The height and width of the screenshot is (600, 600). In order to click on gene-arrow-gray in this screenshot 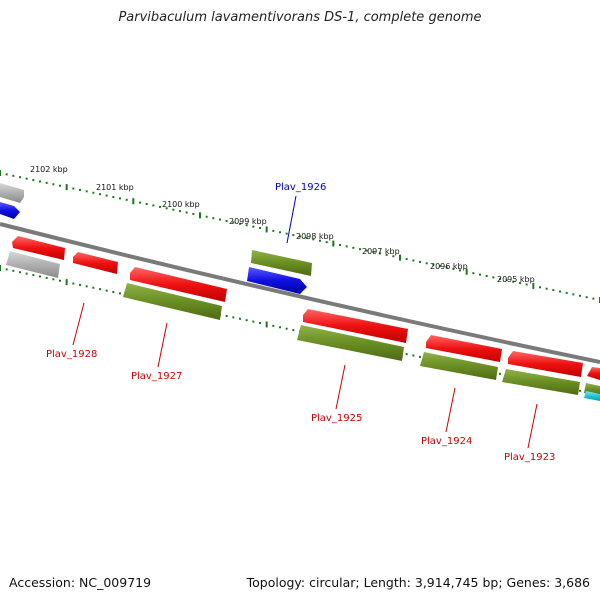, I will do `click(12, 193)`.